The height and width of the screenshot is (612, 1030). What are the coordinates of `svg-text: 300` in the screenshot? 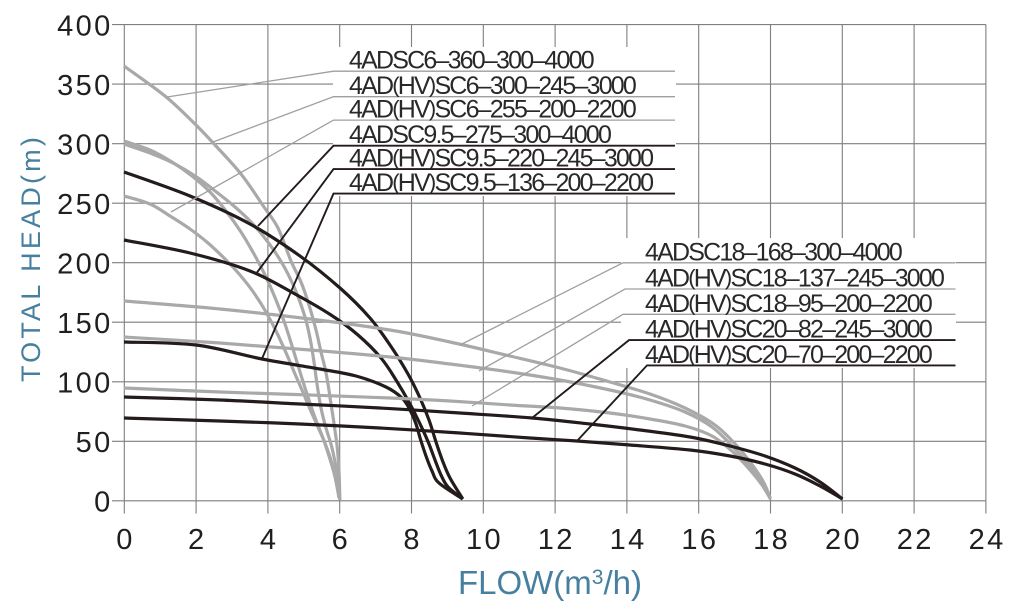 It's located at (85, 145).